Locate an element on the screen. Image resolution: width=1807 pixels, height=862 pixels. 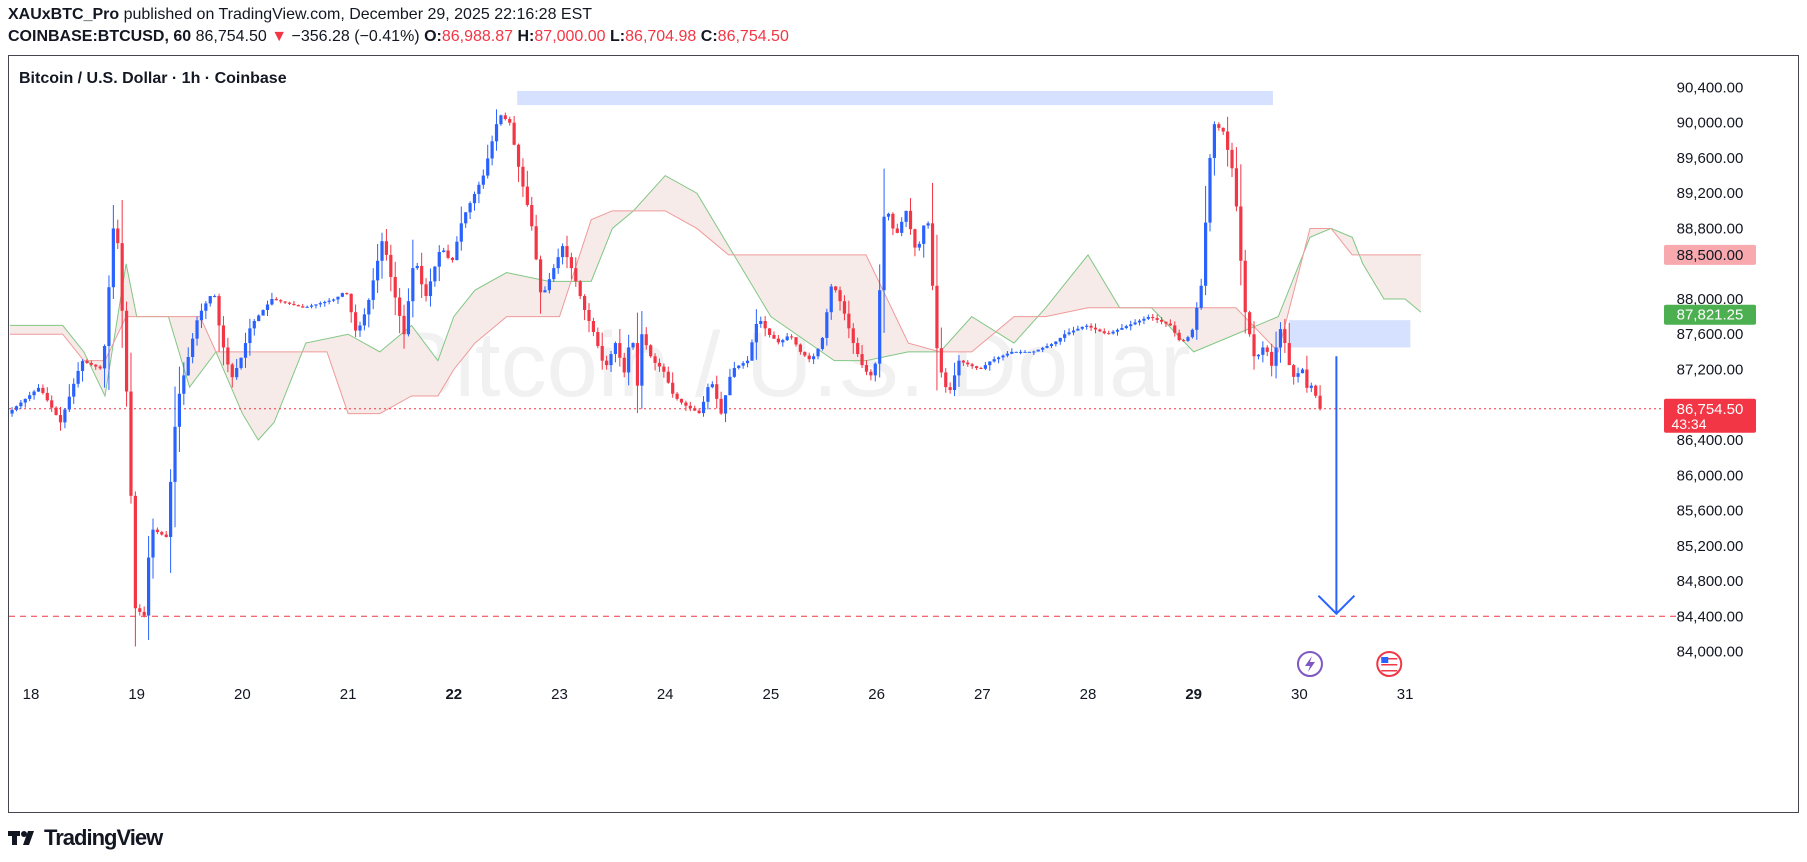
last-price: 86,754.50 is located at coordinates (231, 36).